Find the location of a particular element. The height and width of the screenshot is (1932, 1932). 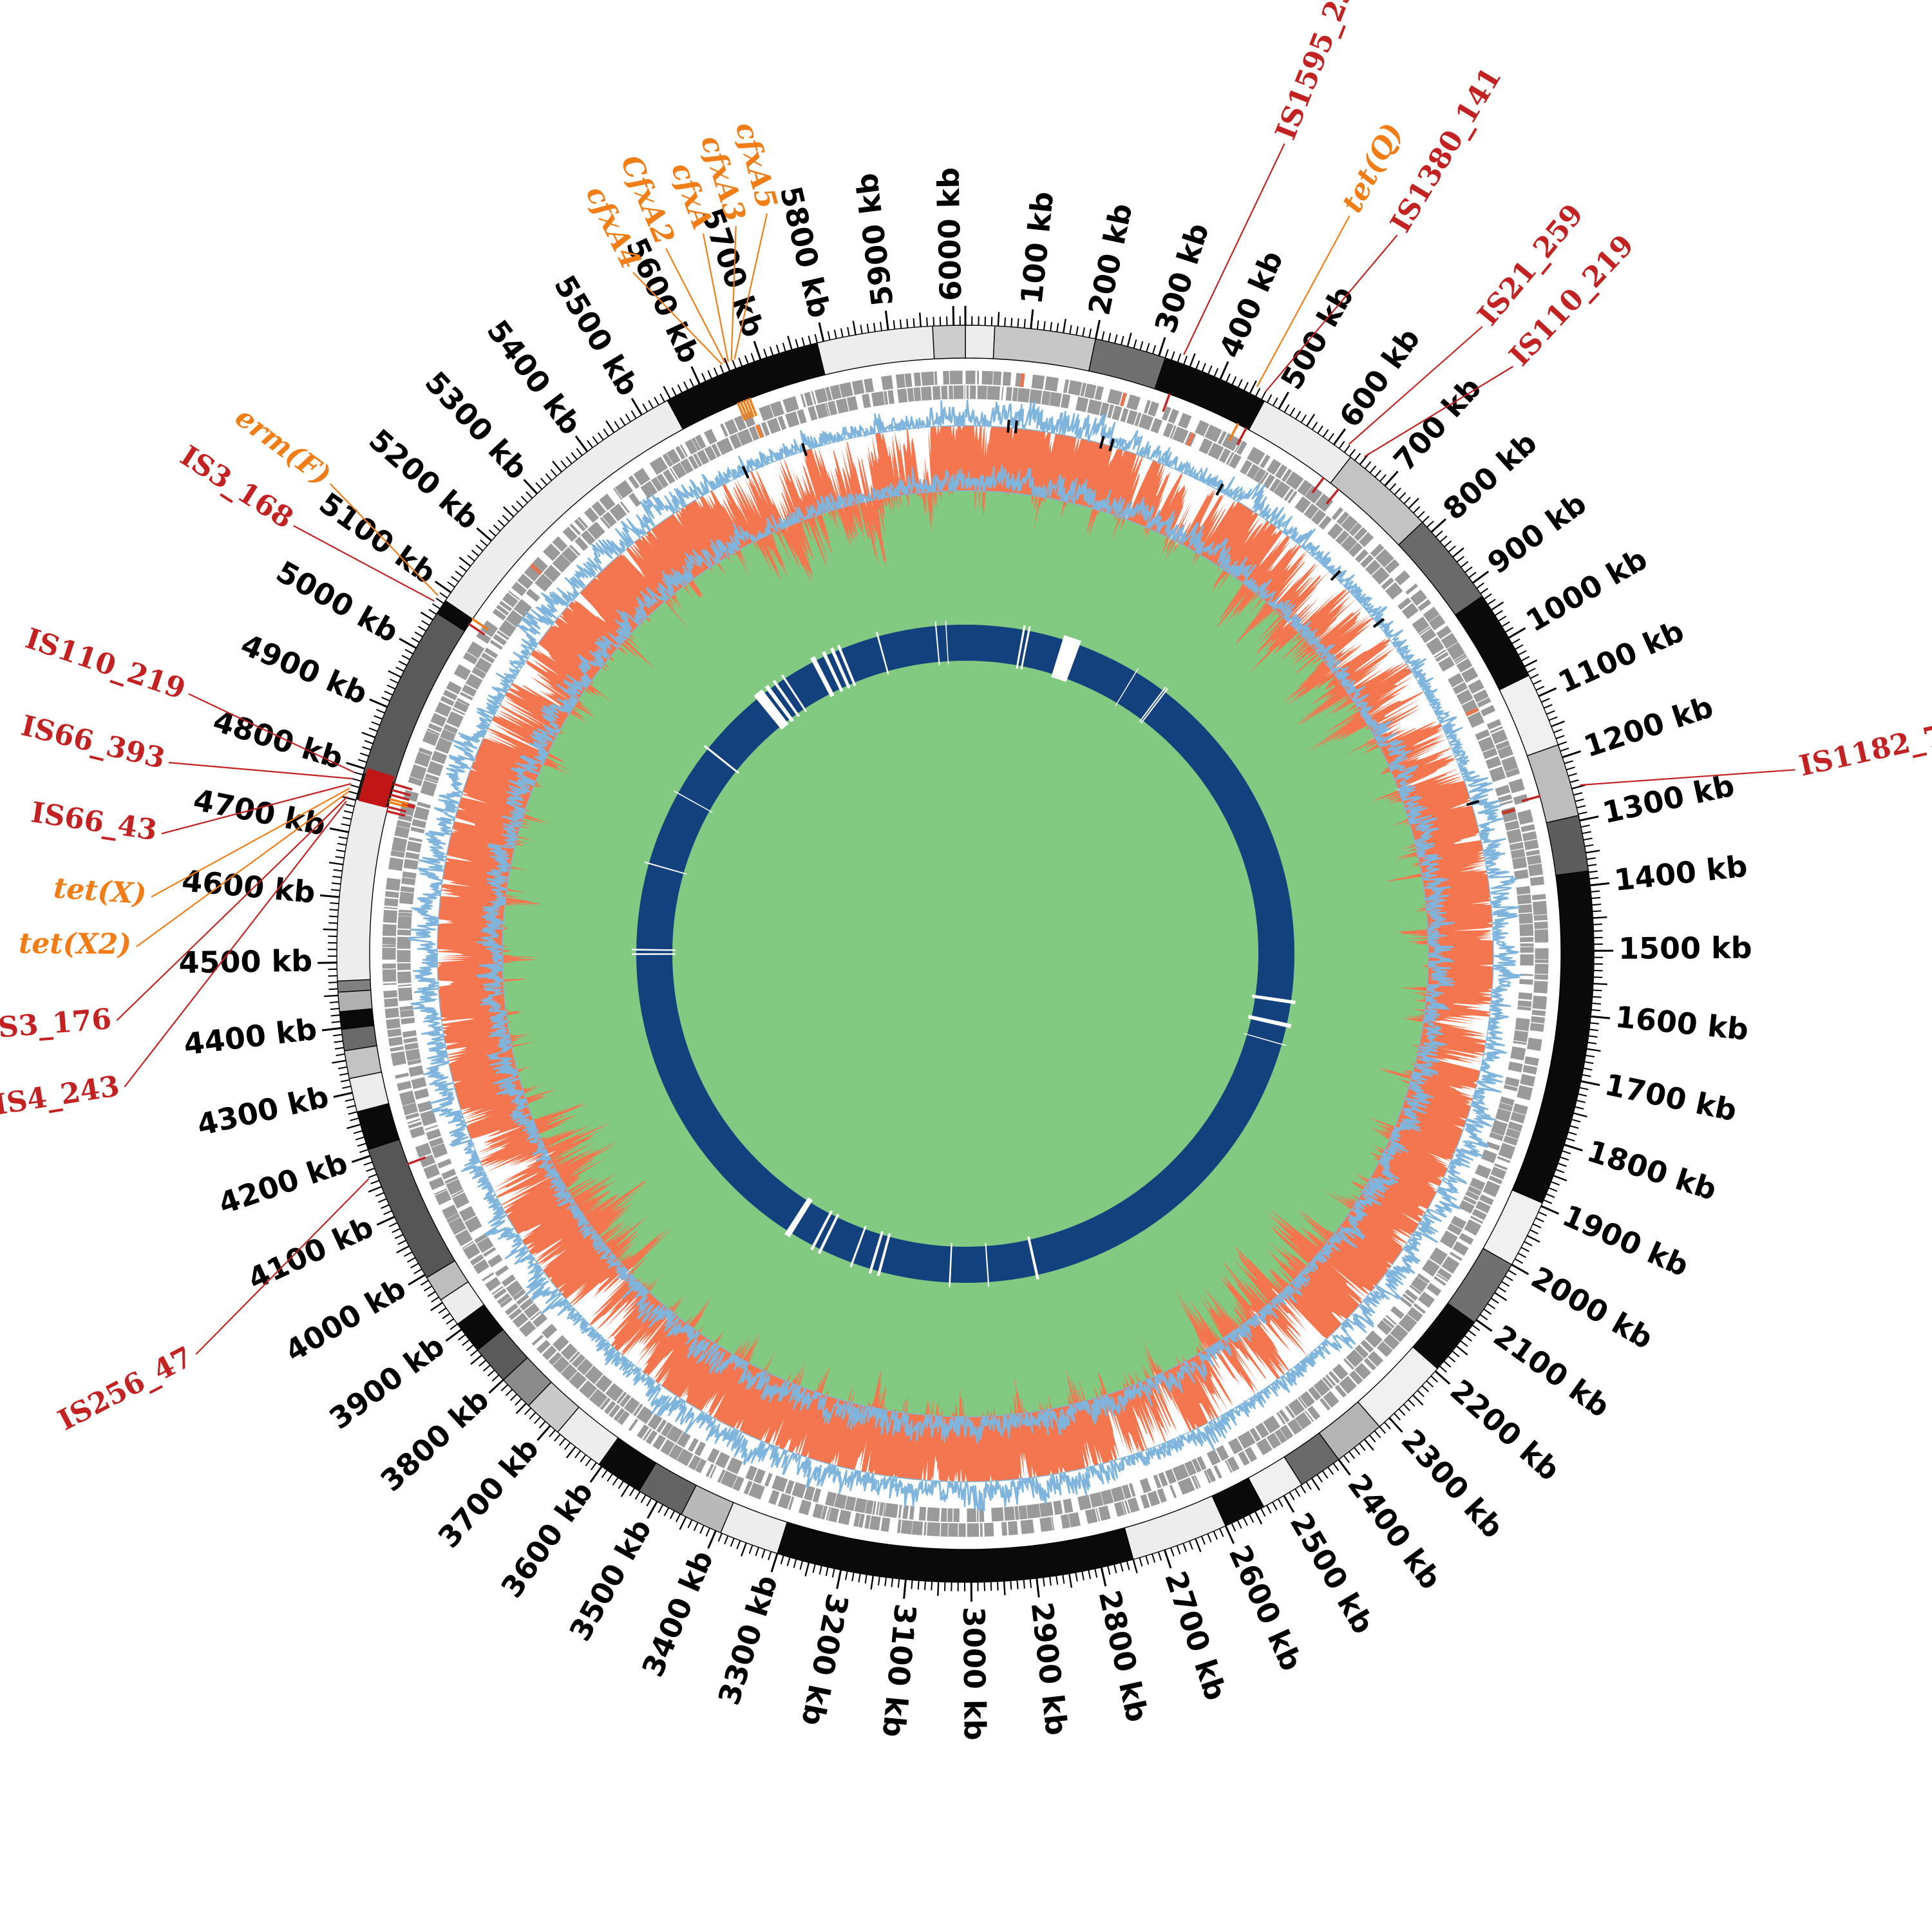

axis-tick-label: 1300 kb is located at coordinates (1669, 799).